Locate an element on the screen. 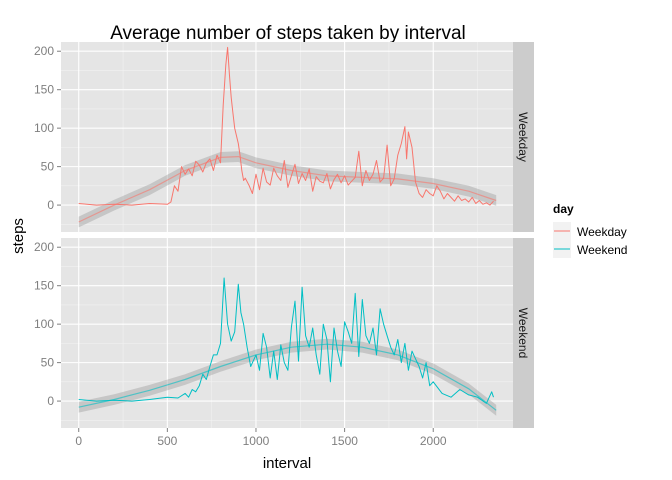 This screenshot has height=480, width=672. x-axis: 0 500 1000 1500 2000 is located at coordinates (261, 438).